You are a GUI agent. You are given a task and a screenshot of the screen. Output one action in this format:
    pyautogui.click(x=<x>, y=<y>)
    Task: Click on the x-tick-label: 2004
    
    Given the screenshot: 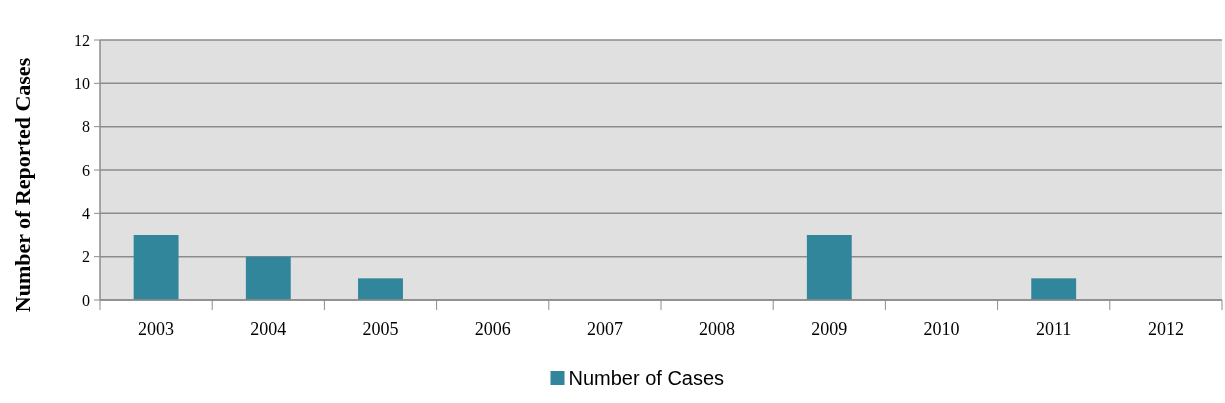 What is the action you would take?
    pyautogui.click(x=268, y=329)
    